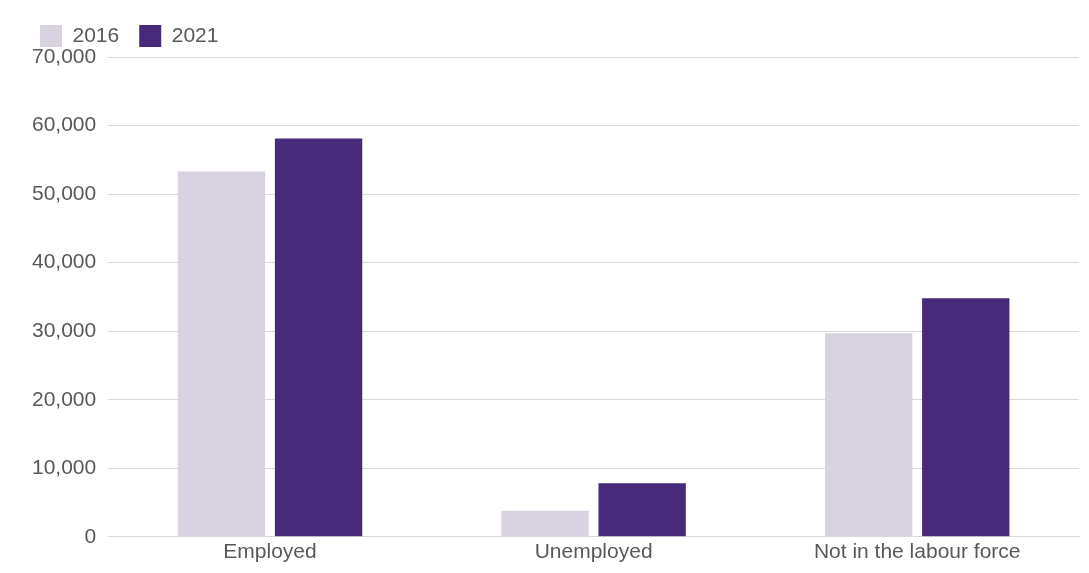 This screenshot has width=1089, height=573. I want to click on y-tick-label: 40,000, so click(64, 261).